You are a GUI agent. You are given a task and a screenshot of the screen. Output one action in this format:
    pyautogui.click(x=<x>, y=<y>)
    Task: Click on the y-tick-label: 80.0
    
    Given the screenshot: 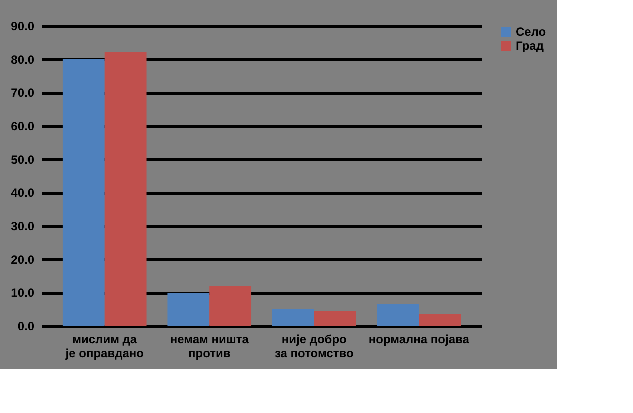 What is the action you would take?
    pyautogui.click(x=23, y=59)
    